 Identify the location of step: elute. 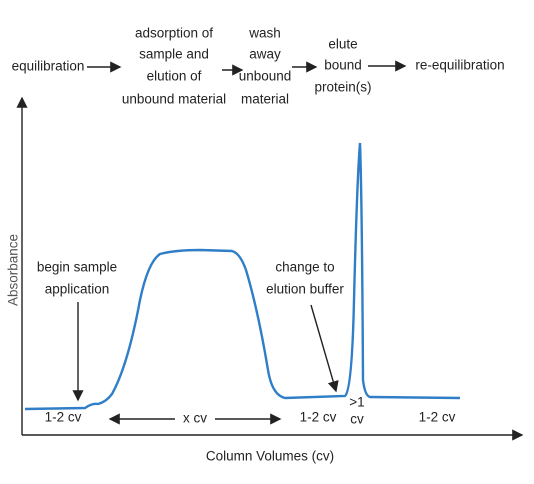
(342, 44).